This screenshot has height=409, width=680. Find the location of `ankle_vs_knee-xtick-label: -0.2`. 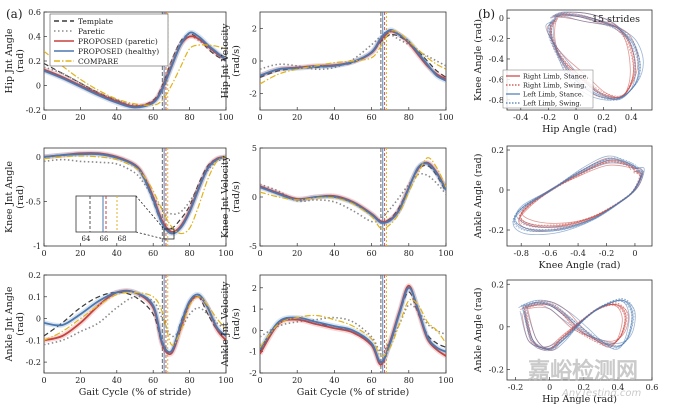

ankle_vs_knee-xtick-label: -0.2 is located at coordinates (606, 253).